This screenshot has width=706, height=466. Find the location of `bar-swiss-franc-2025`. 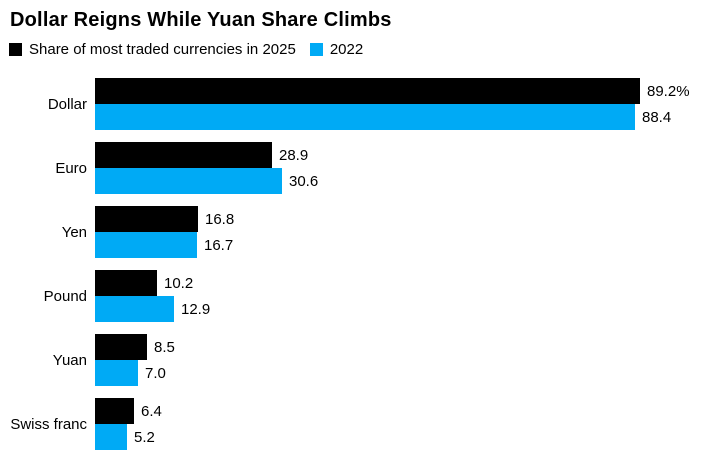

bar-swiss-franc-2025 is located at coordinates (114, 411).